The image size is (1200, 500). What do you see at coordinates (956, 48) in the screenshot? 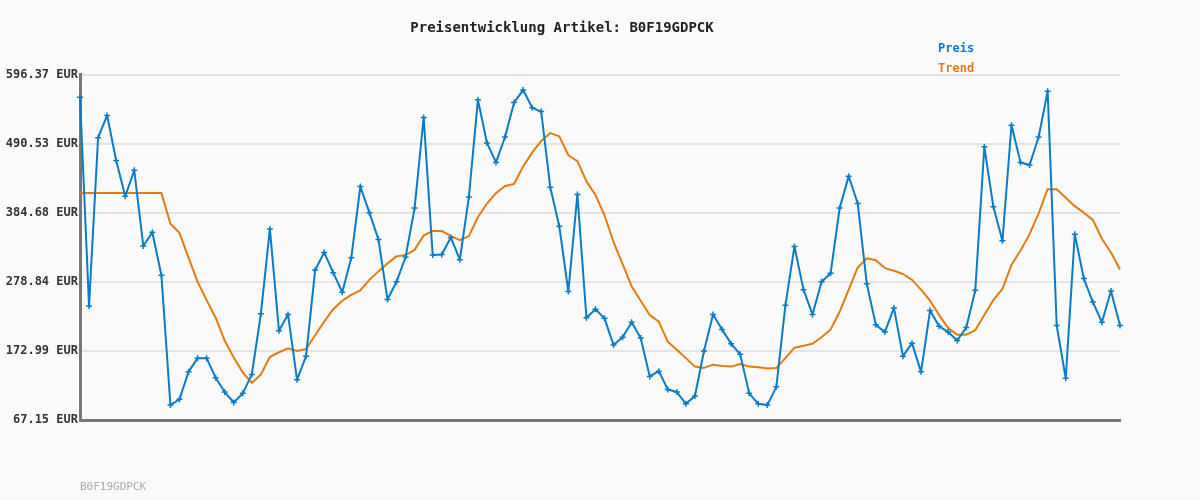
I see `text: Preis` at bounding box center [956, 48].